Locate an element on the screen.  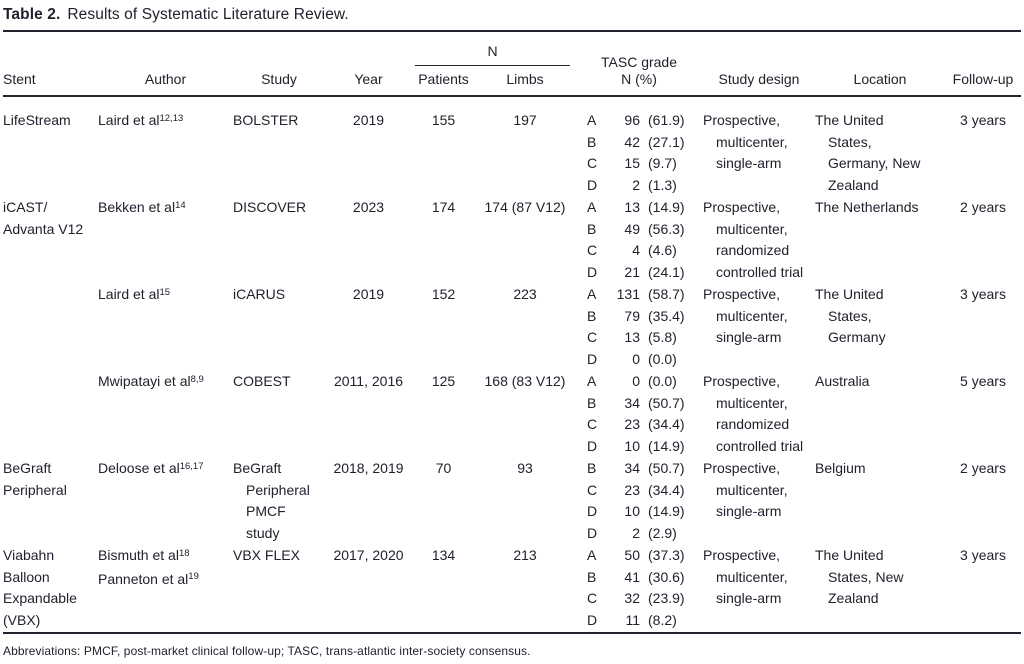
author-line: Mwipatayi et al8,9 is located at coordinates (151, 381).